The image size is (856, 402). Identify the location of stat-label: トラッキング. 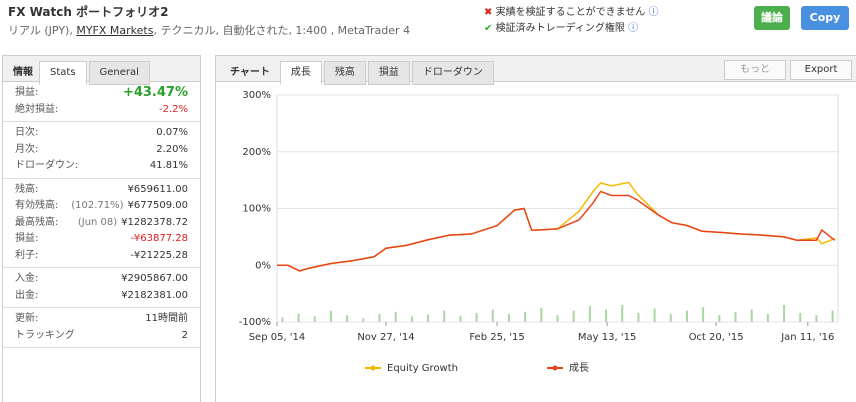
(45, 335).